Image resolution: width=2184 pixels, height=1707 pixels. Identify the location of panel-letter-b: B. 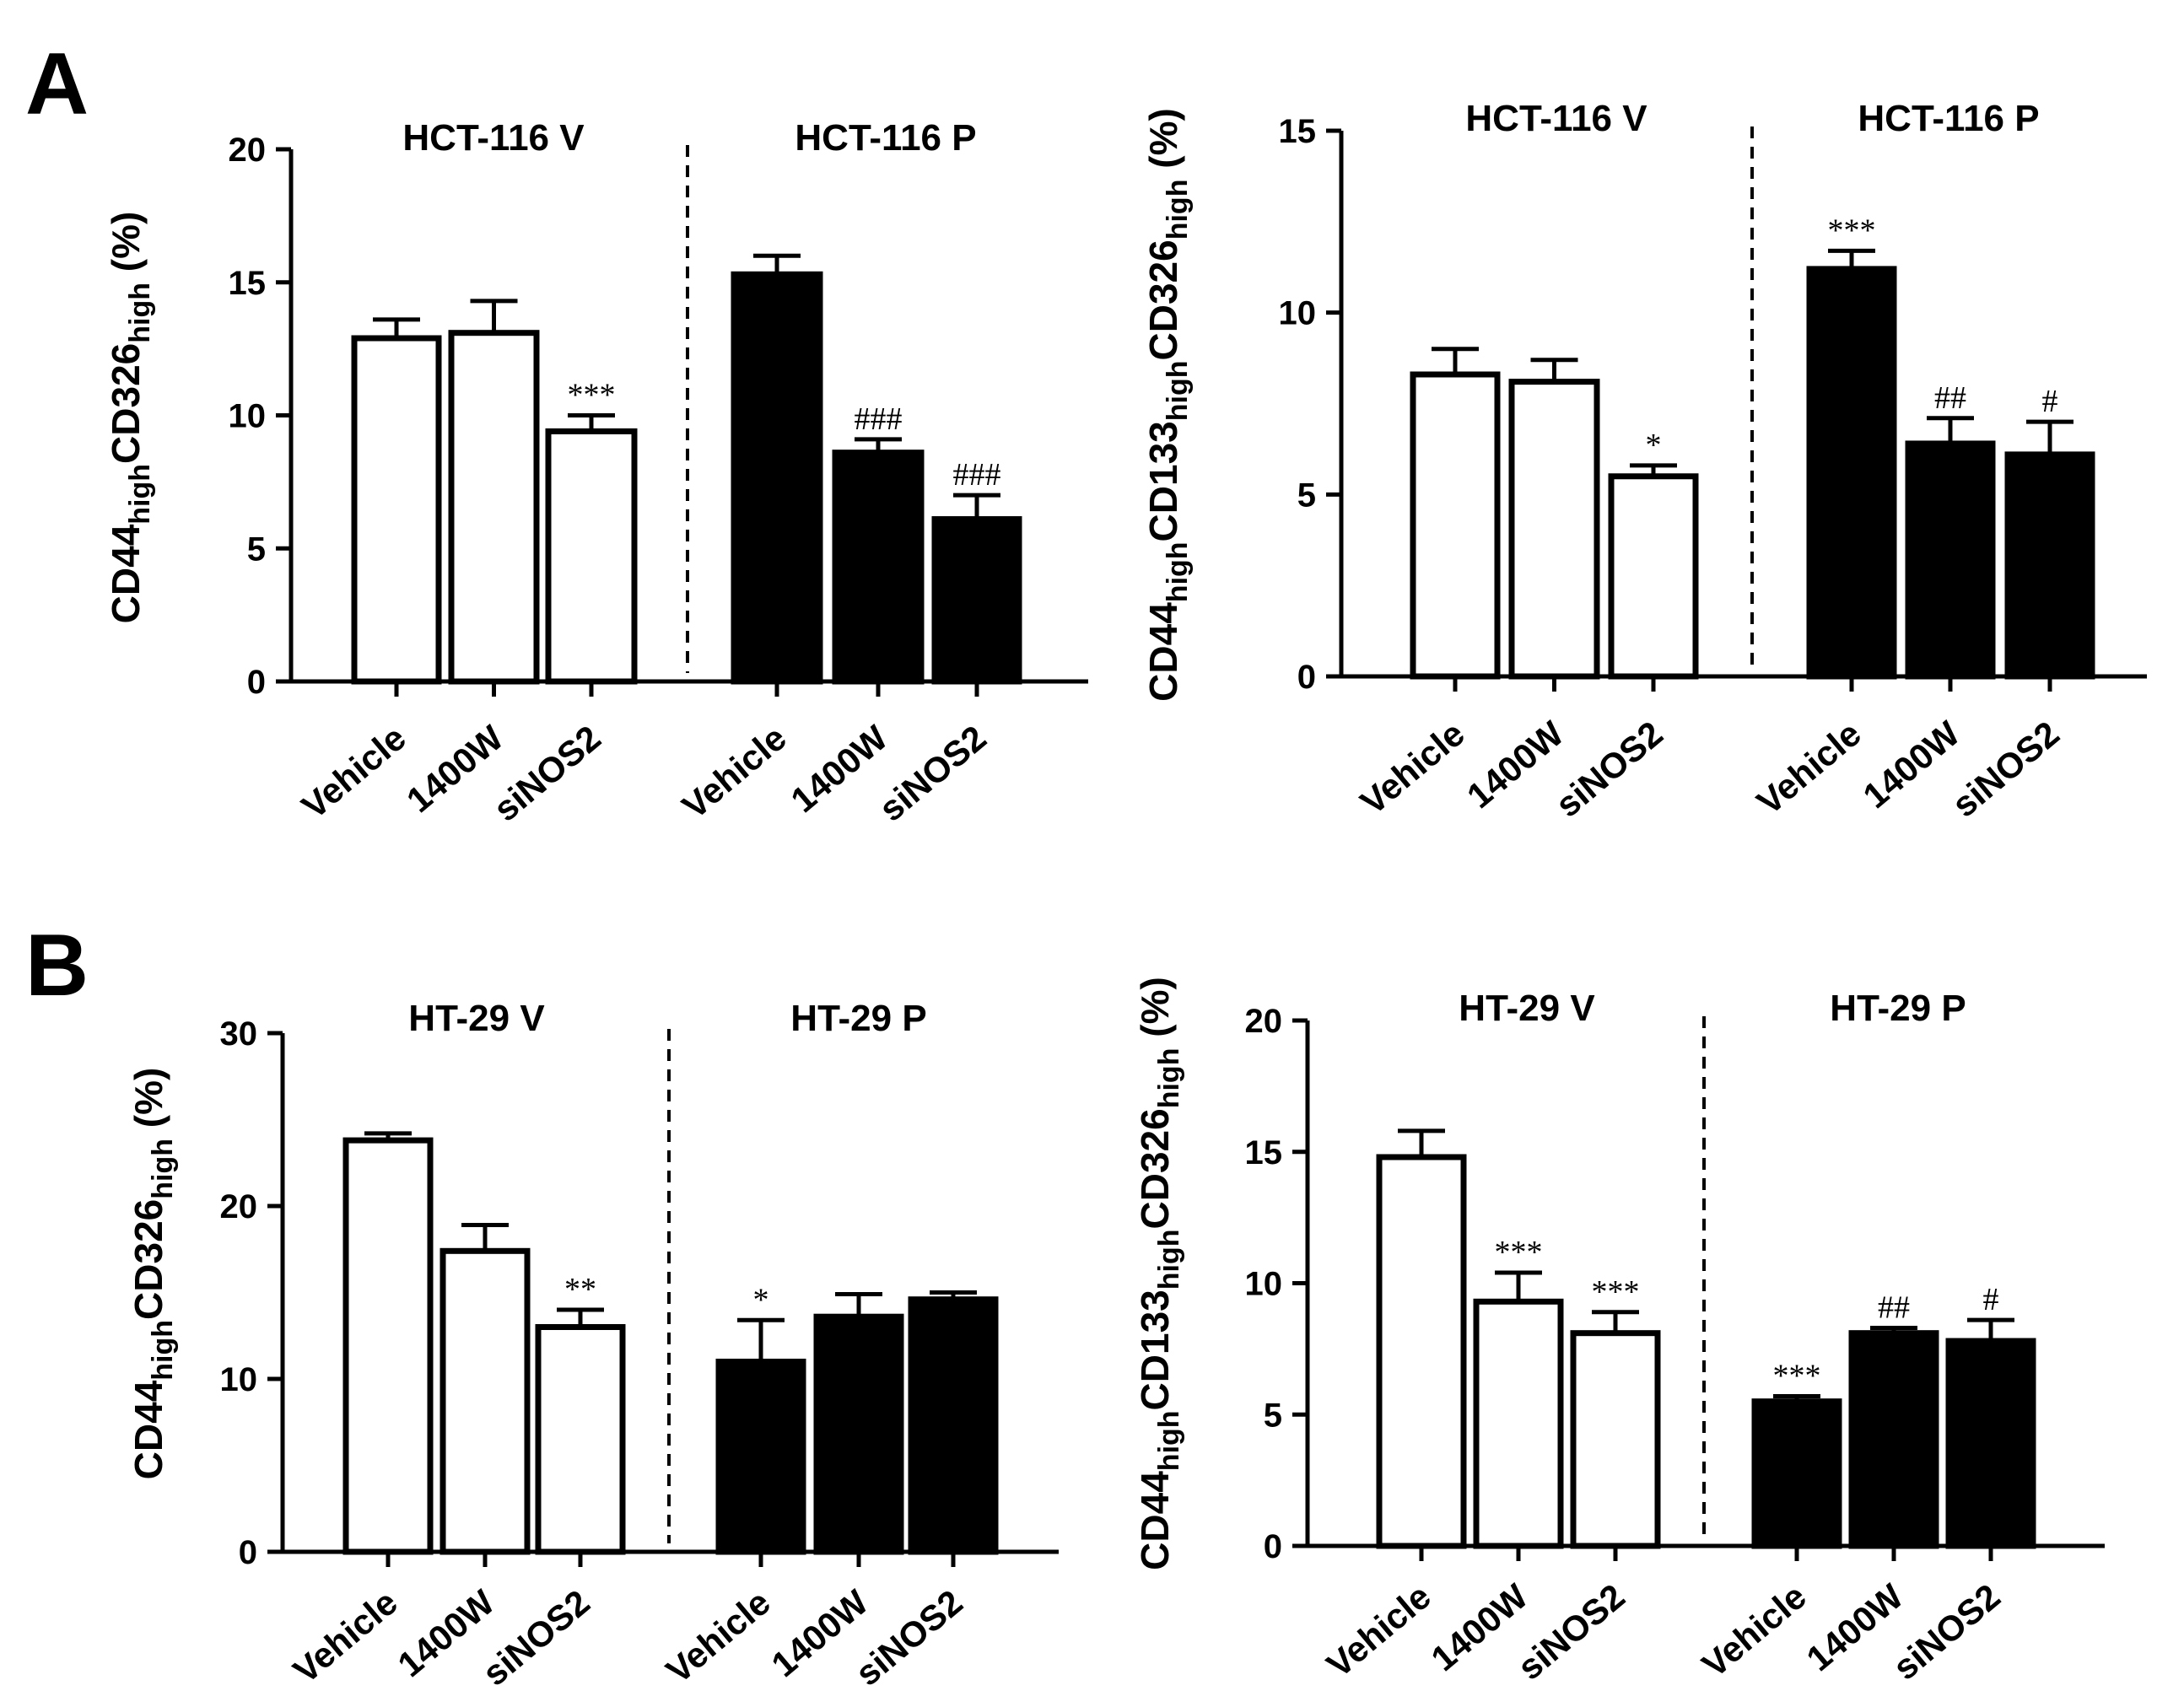
(57, 966).